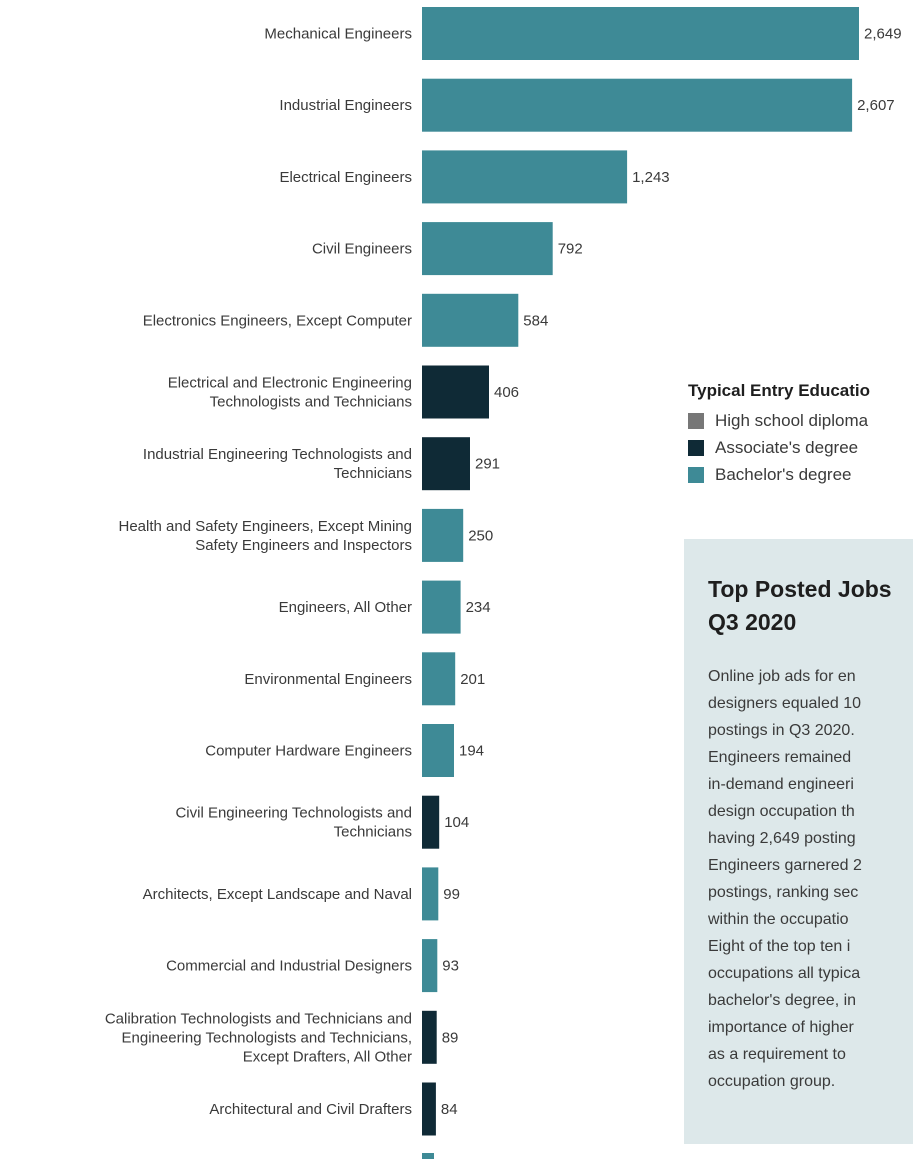  I want to click on bar-value-label-8: 234, so click(478, 607).